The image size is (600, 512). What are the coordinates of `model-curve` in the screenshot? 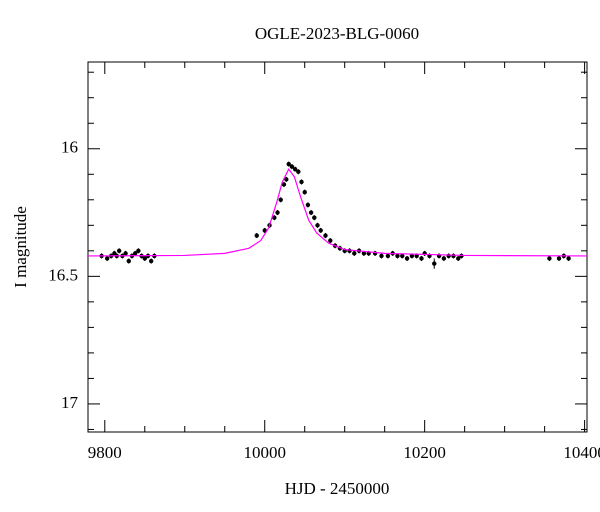 It's located at (337, 212).